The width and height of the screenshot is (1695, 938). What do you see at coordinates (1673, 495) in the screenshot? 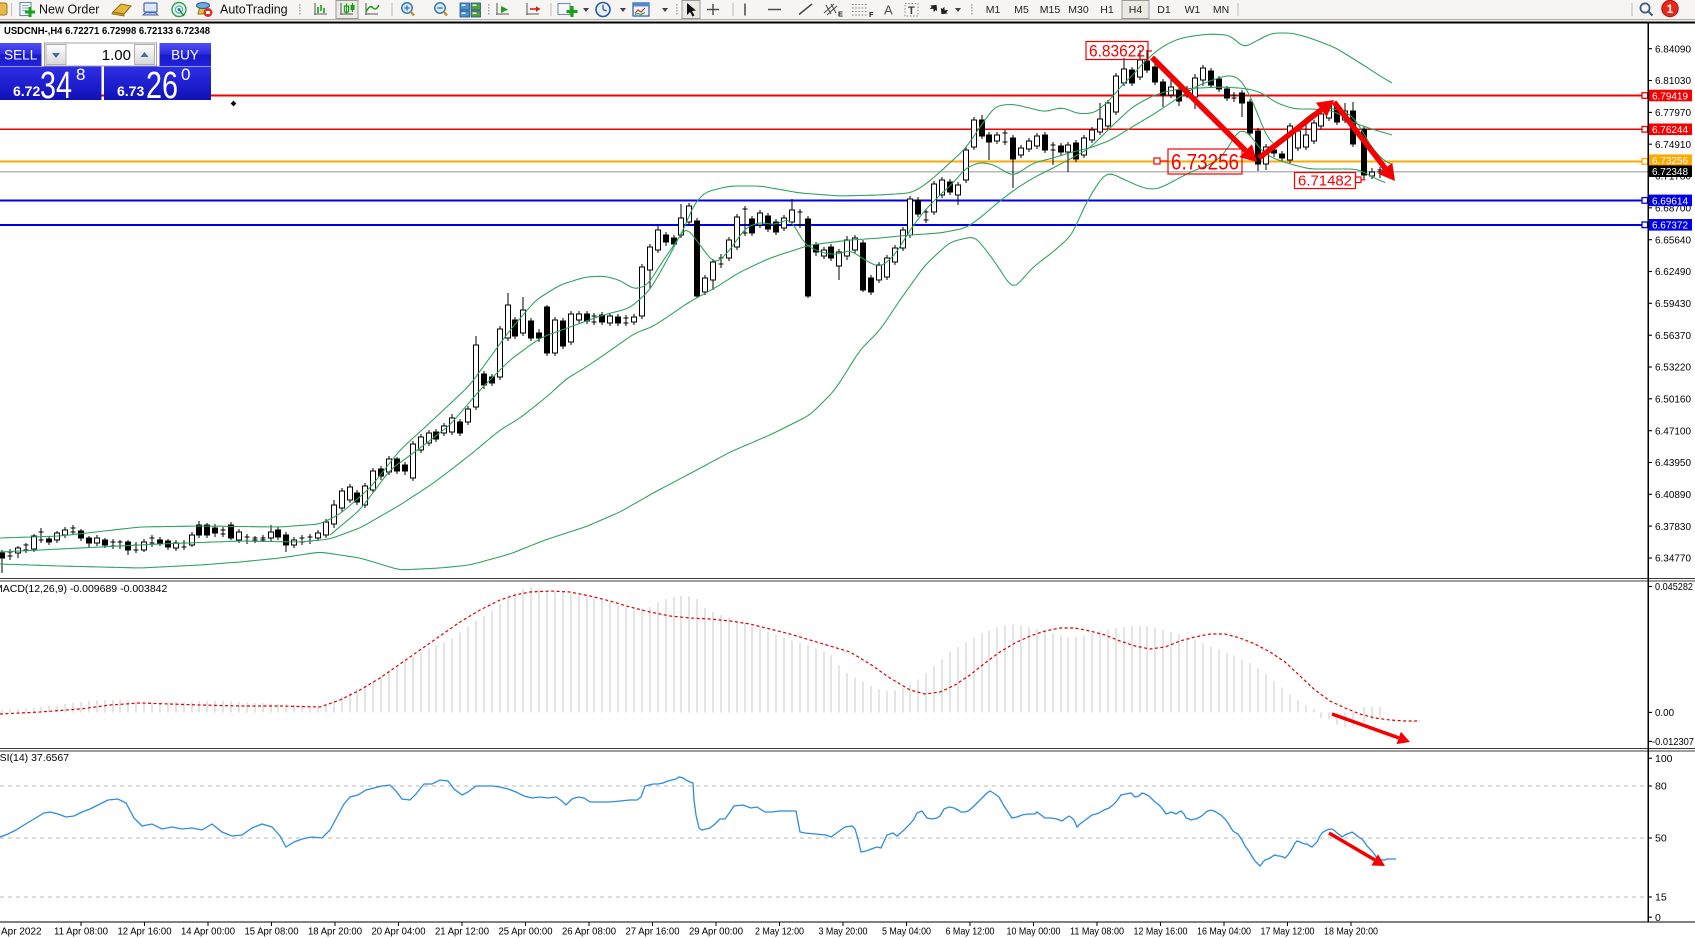
I see `svg-text: 6.40890` at bounding box center [1673, 495].